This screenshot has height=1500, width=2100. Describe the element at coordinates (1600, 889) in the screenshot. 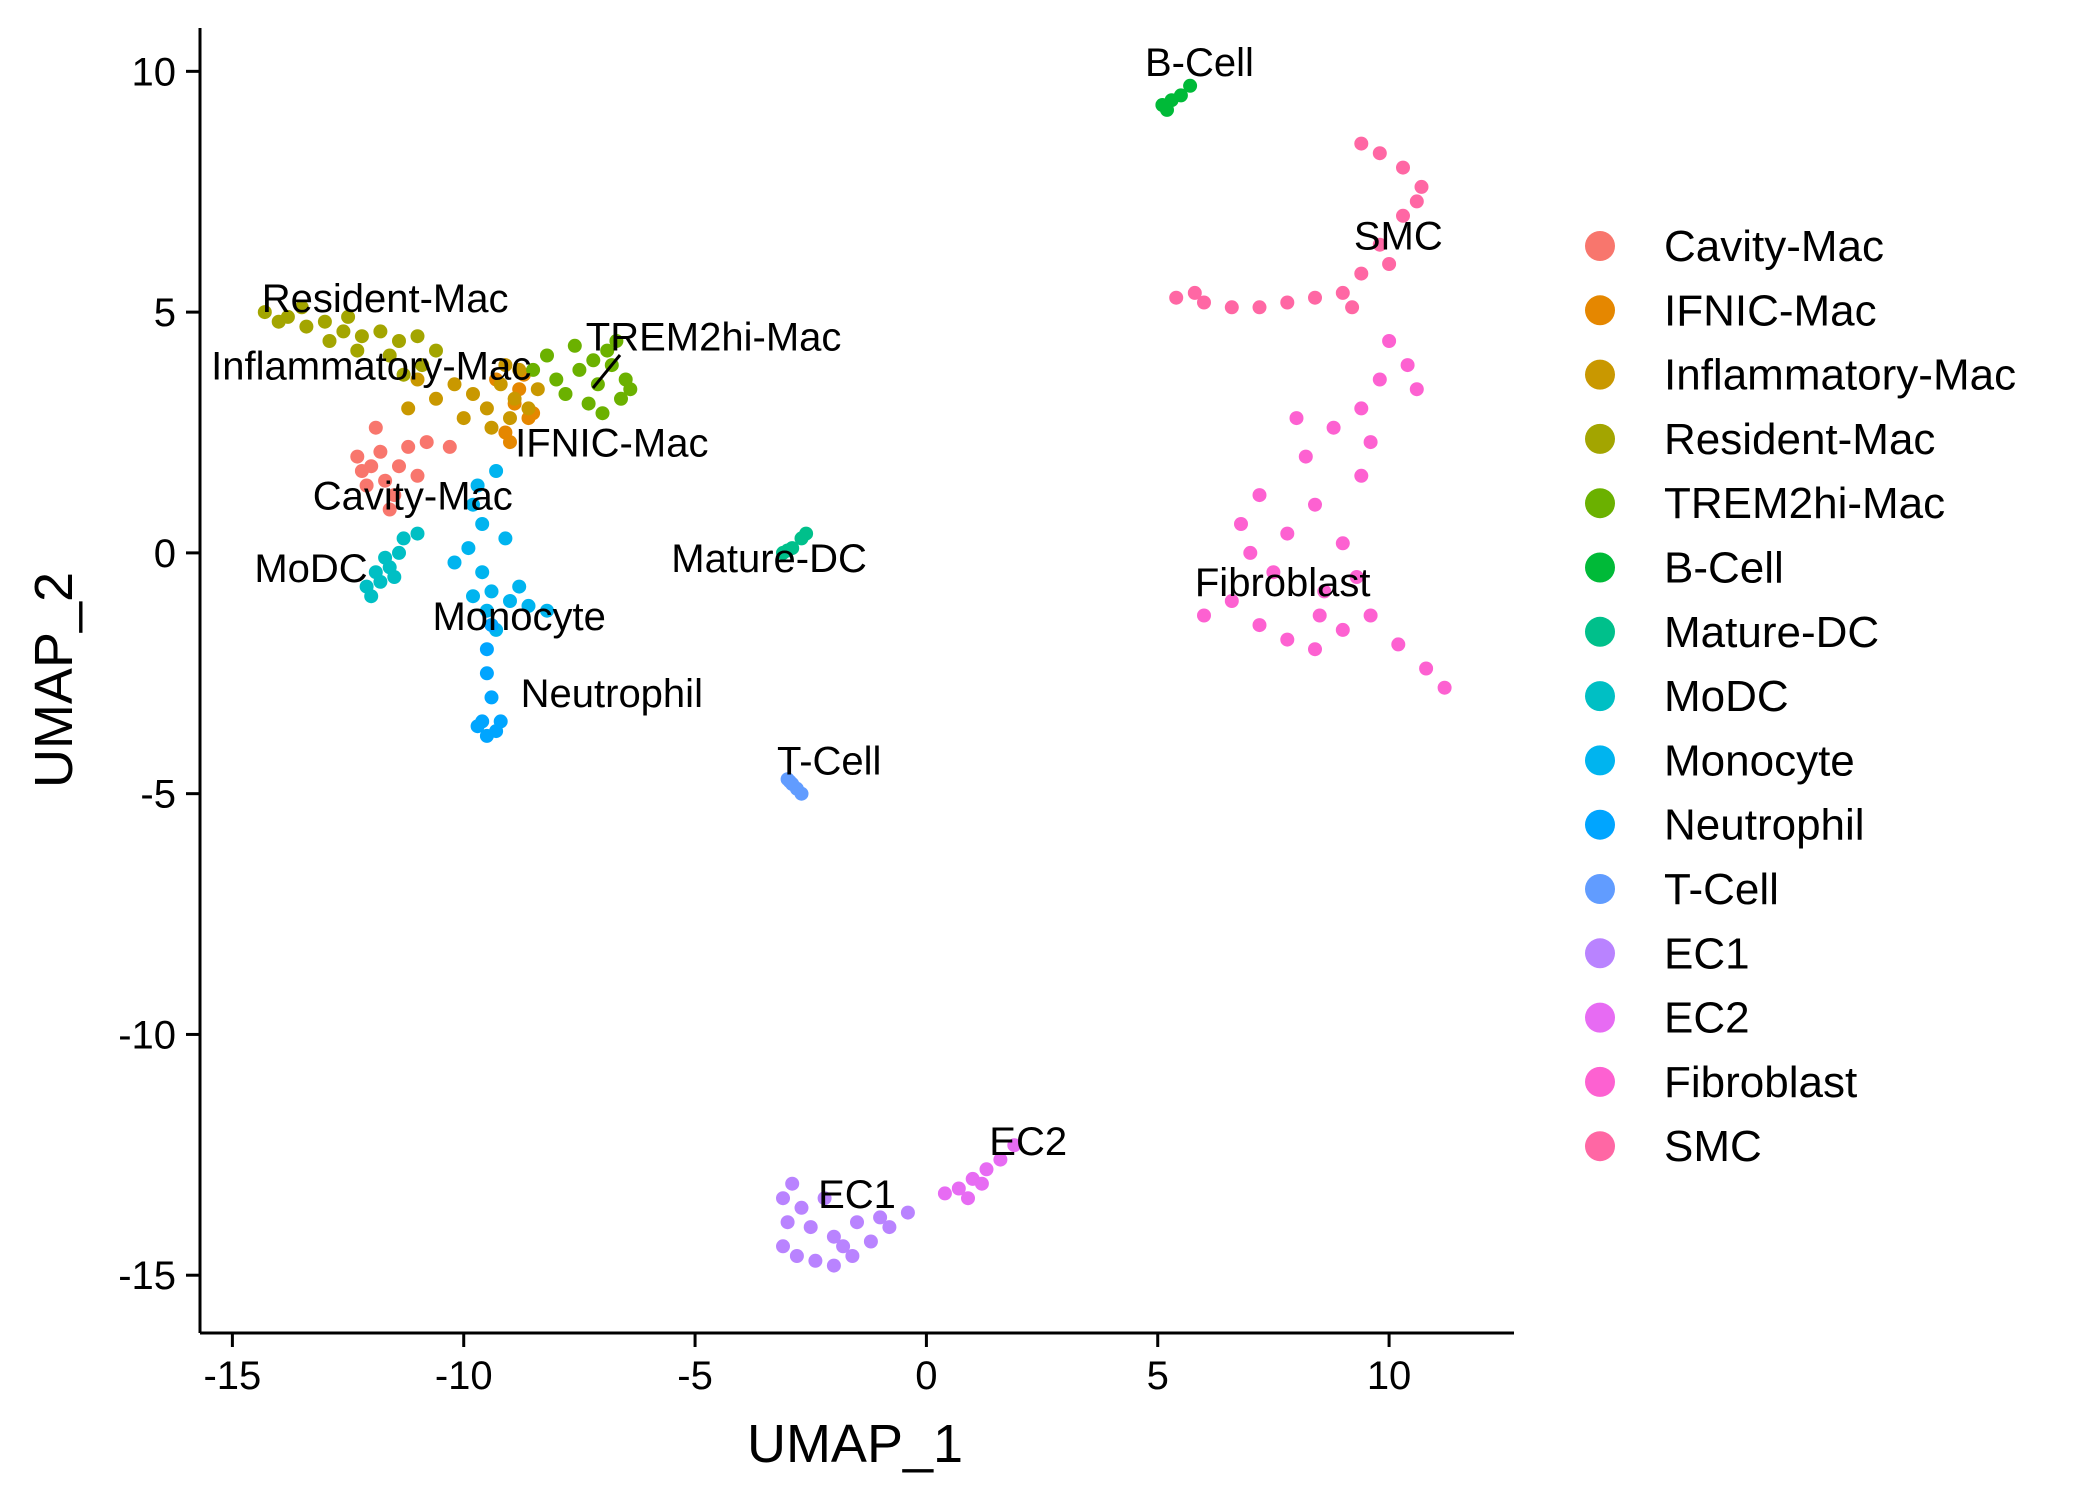

I see `legend-key-t-cell` at that location.